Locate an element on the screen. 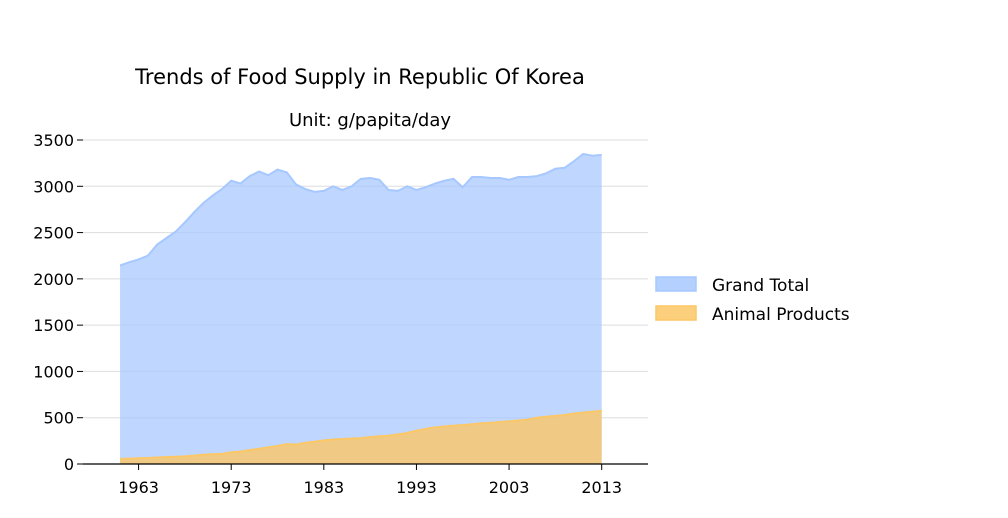 This screenshot has height=518, width=1008. y-tick-label: 2500 is located at coordinates (53, 233).